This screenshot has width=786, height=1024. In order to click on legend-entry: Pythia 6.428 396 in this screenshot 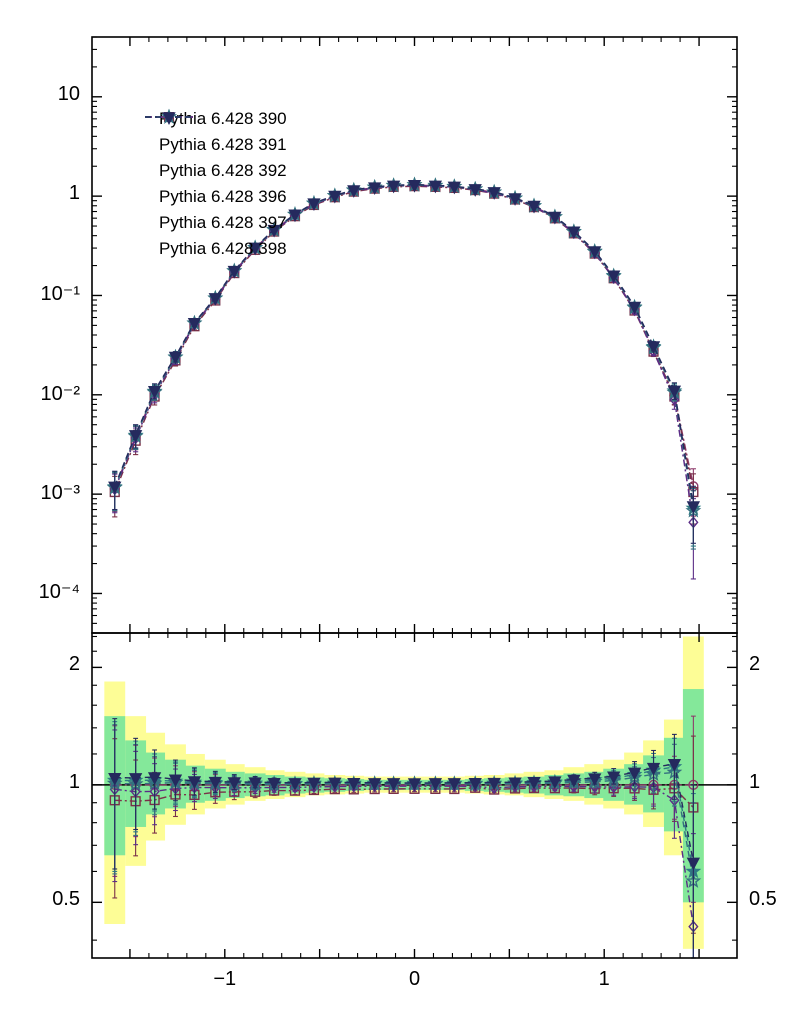, I will do `click(216, 159)`.